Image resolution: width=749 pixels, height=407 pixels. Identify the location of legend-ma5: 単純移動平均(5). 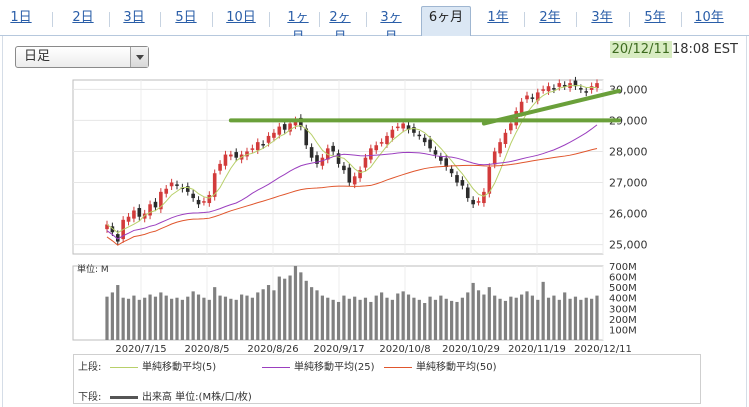
(163, 365).